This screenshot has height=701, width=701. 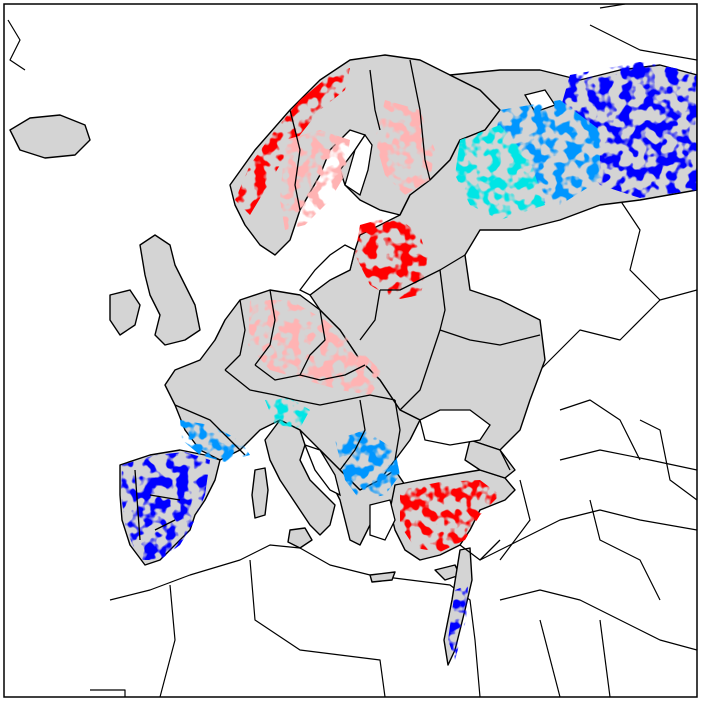 I want to click on gulf-of-bothnia, so click(x=358, y=165).